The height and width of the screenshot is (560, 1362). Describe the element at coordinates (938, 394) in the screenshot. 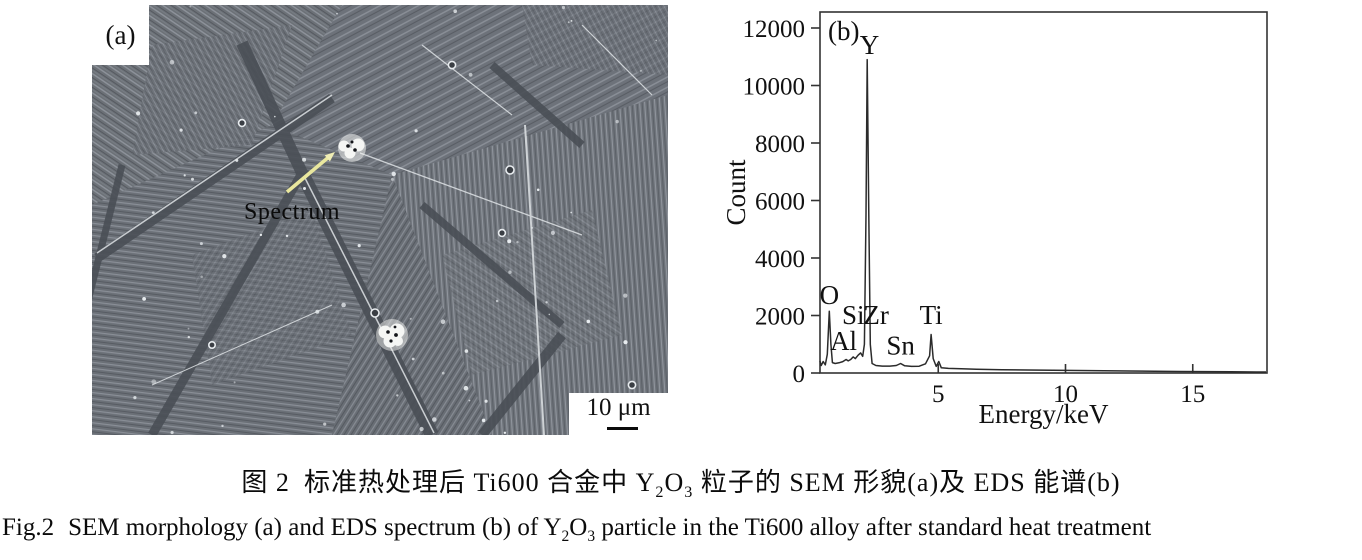

I see `x-tick-label: 5` at that location.